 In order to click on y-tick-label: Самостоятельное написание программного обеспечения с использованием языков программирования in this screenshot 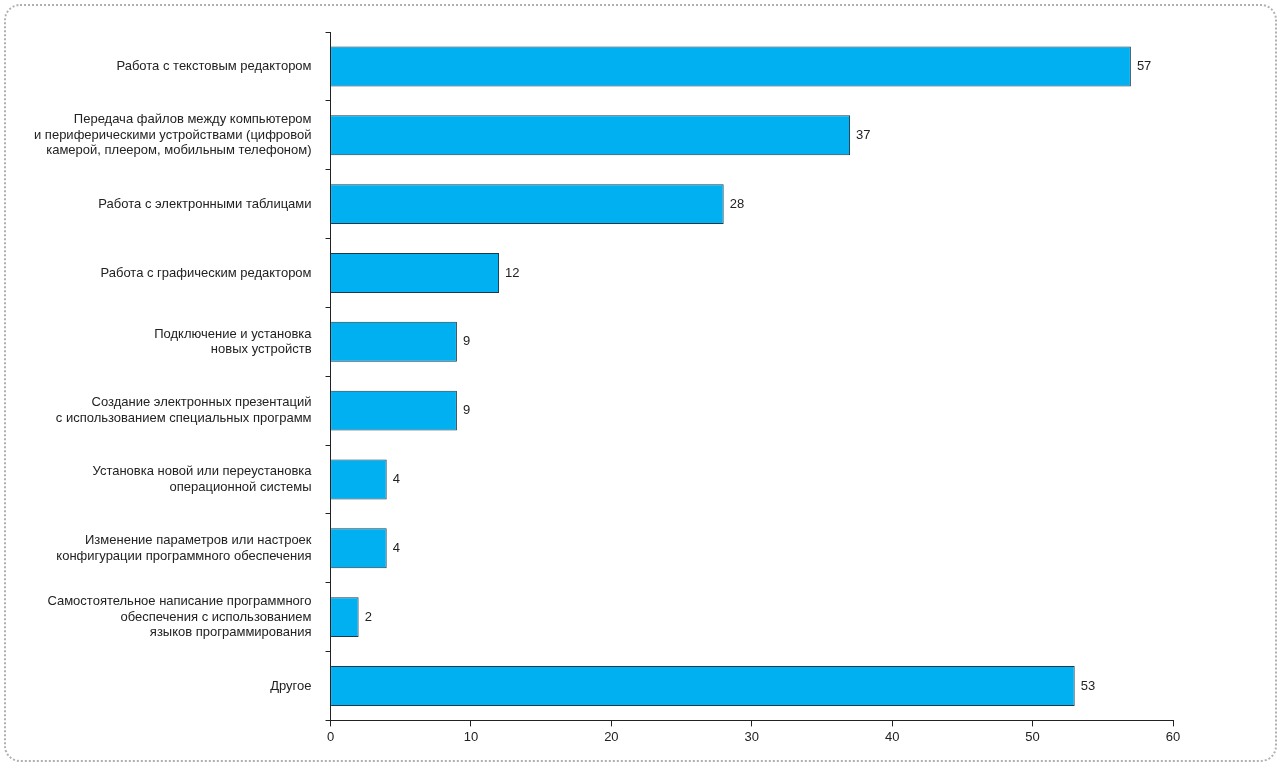, I will do `click(179, 616)`.